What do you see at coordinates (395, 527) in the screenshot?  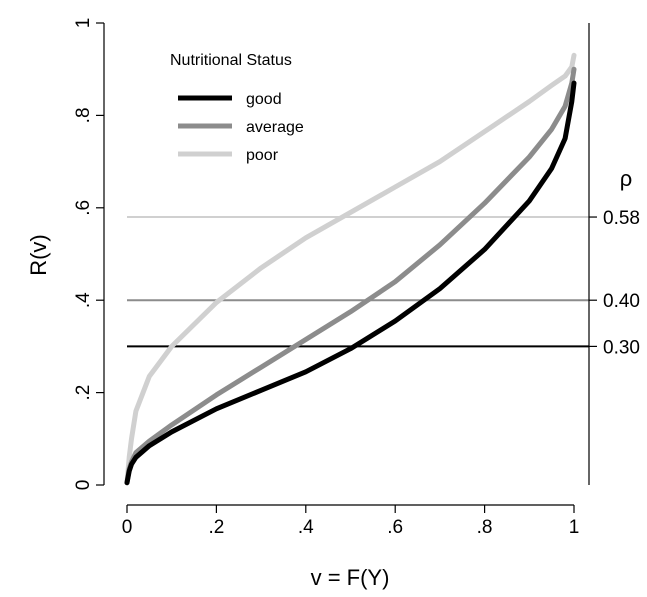 I see `x-tick-label: .6` at bounding box center [395, 527].